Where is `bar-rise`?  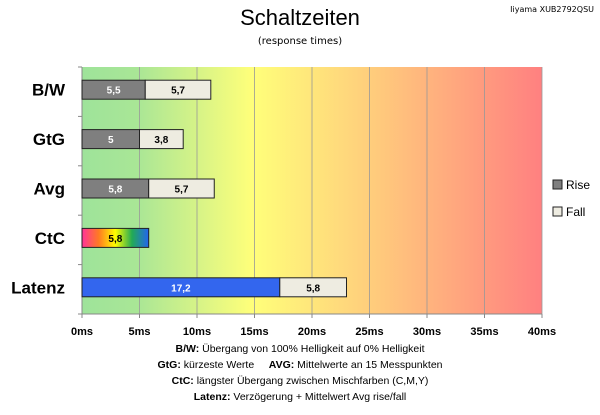 bar-rise is located at coordinates (115, 237).